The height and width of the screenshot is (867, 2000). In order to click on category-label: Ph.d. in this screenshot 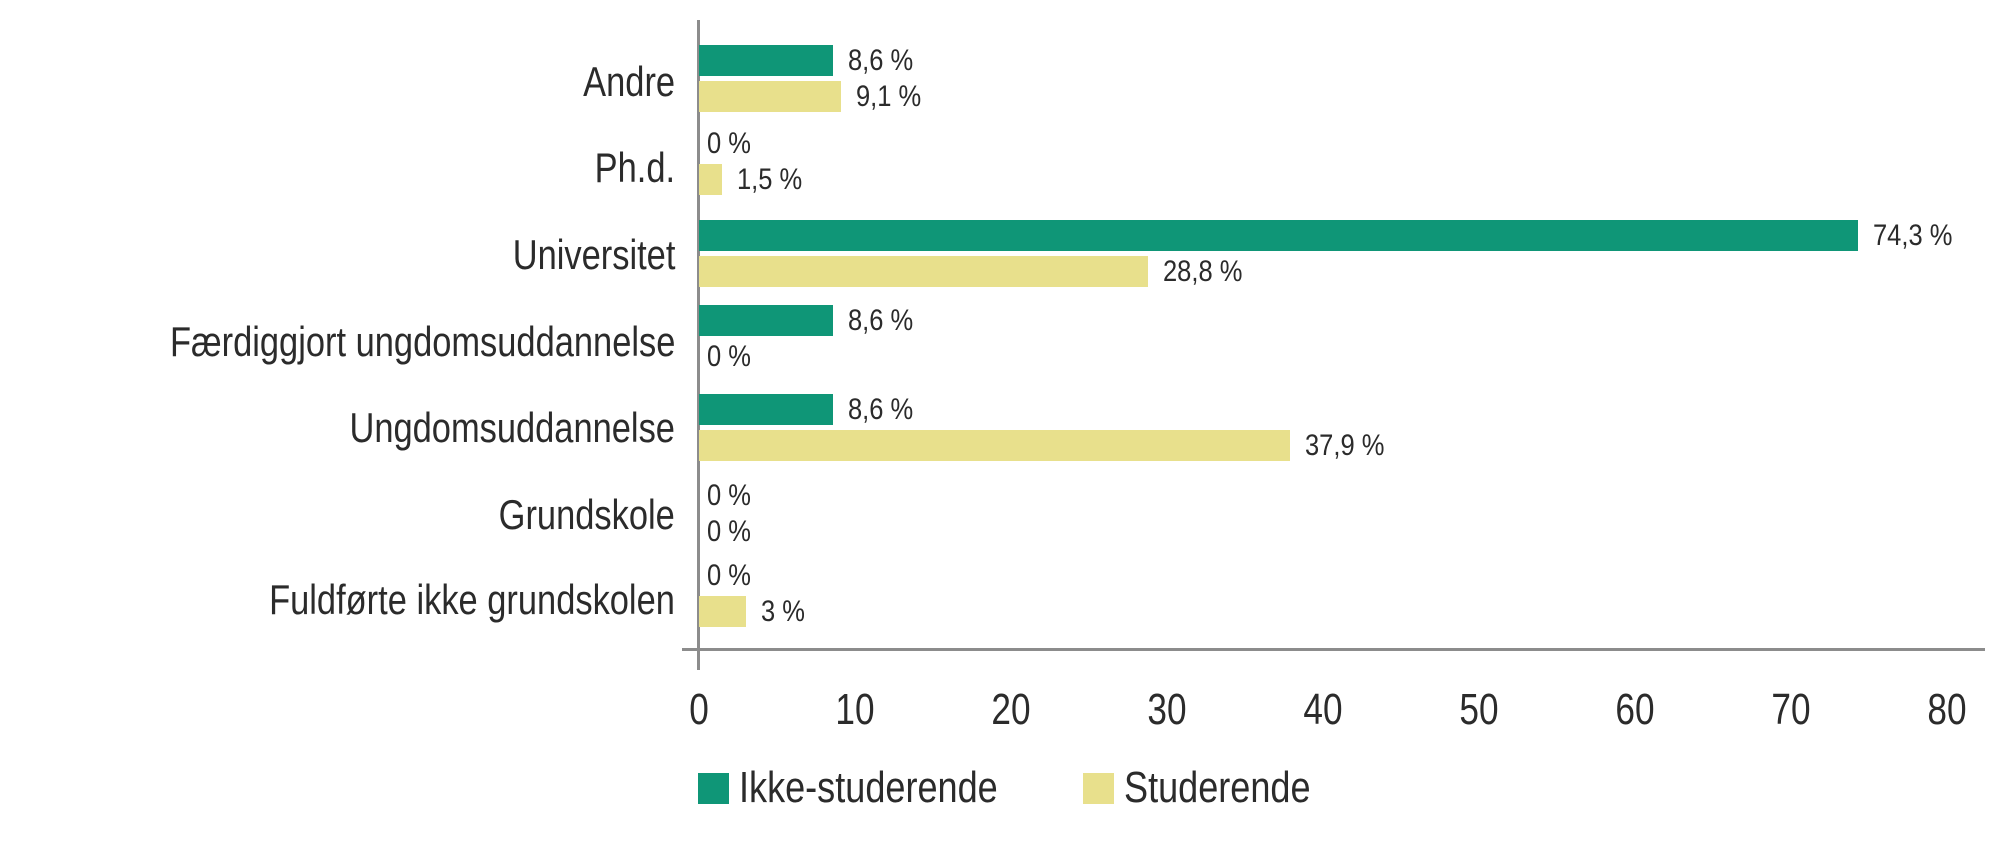, I will do `click(634, 167)`.